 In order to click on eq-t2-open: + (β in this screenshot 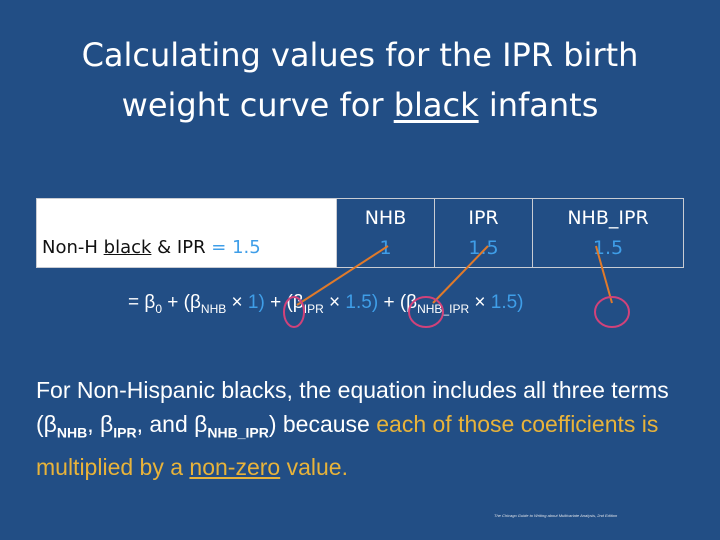, I will do `click(284, 302)`.